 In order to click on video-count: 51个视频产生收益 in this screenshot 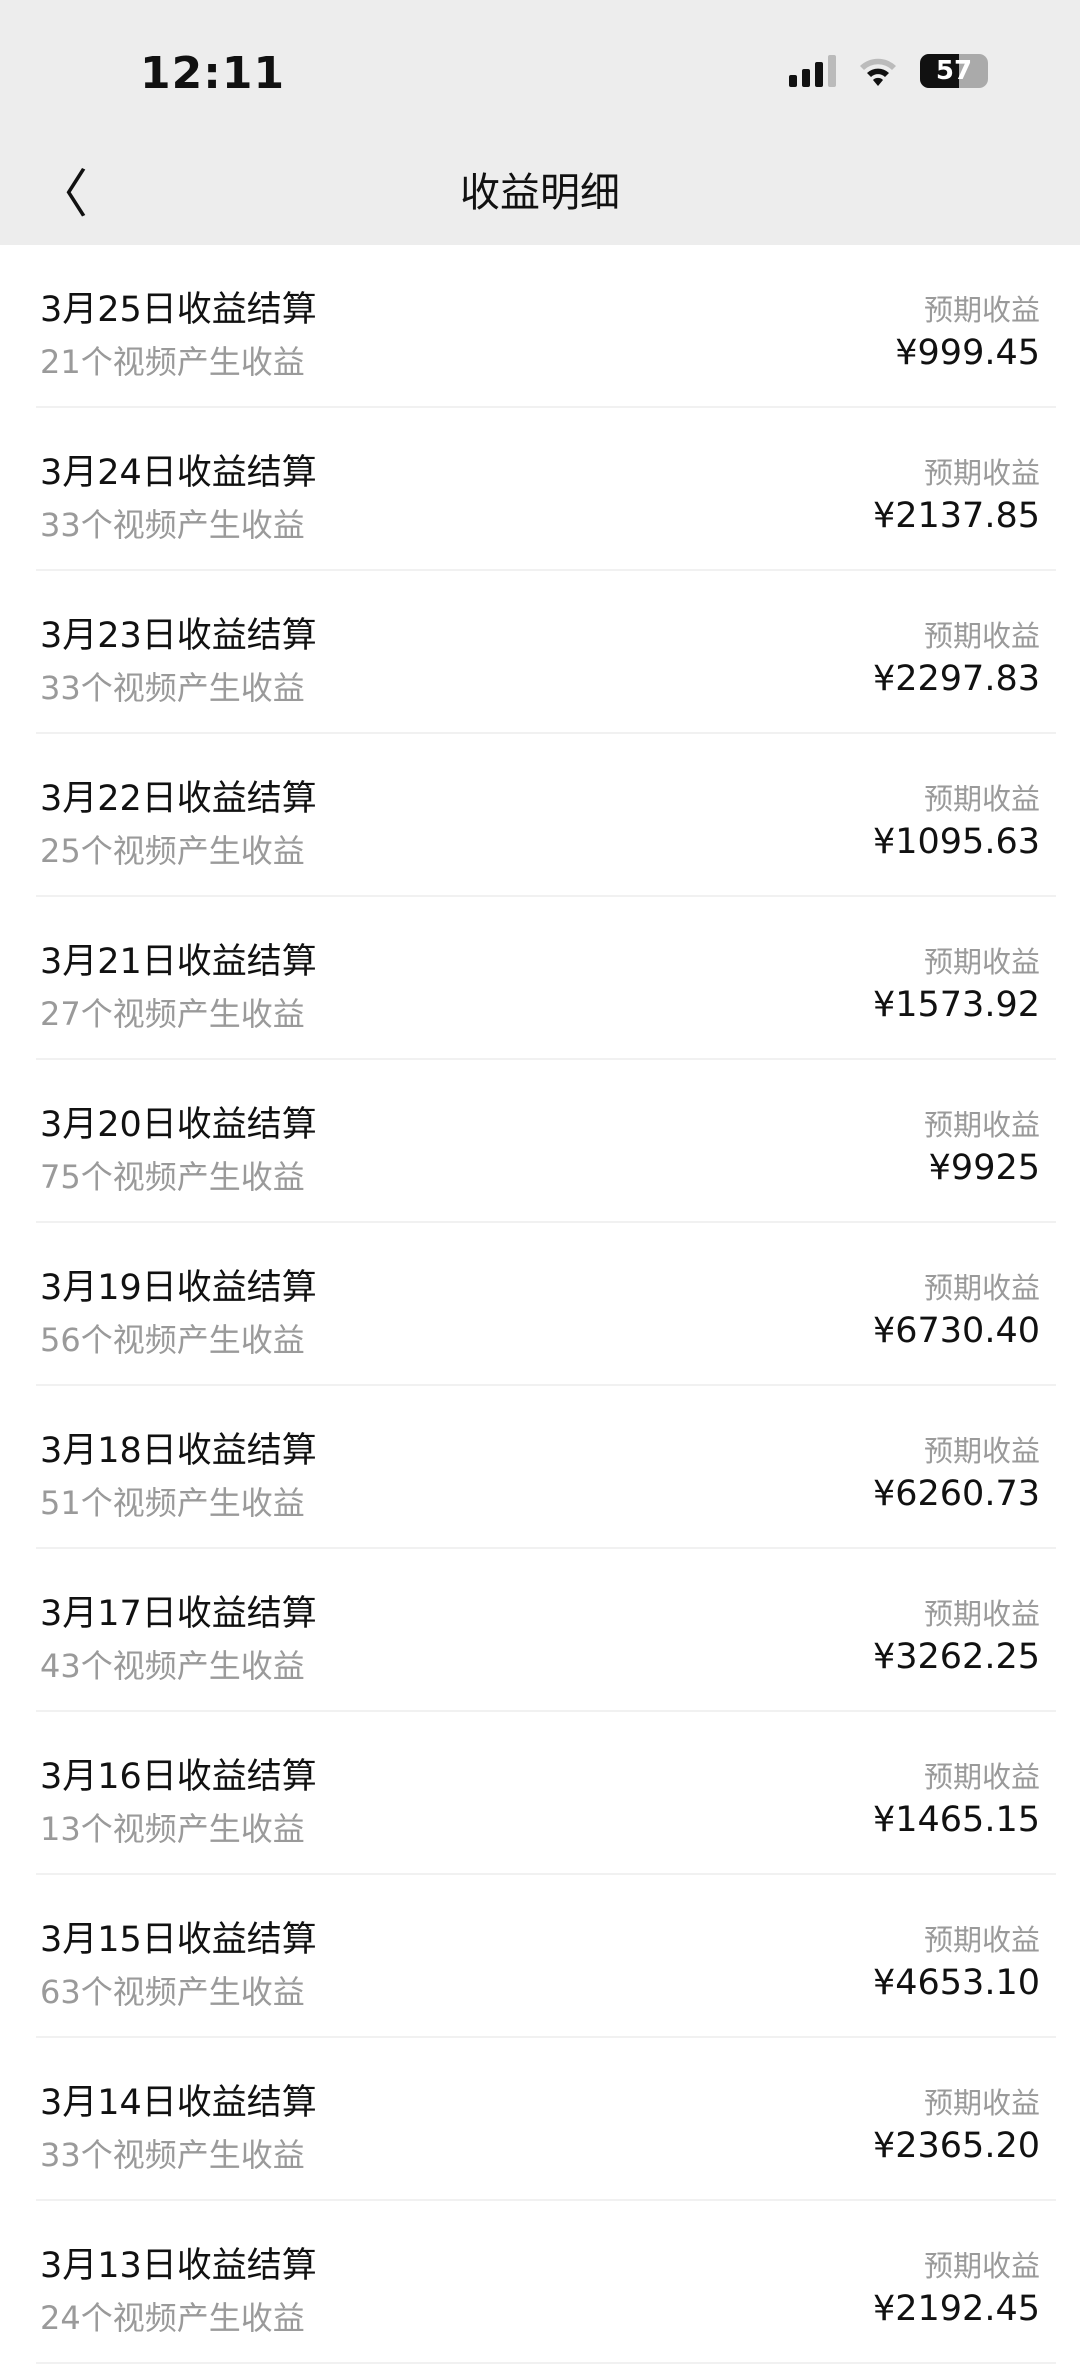, I will do `click(172, 1503)`.